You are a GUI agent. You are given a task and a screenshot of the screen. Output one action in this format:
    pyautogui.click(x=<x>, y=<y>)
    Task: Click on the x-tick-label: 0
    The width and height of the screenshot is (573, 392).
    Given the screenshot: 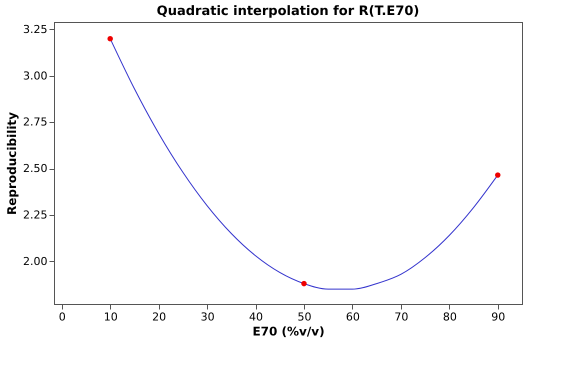 What is the action you would take?
    pyautogui.click(x=62, y=317)
    